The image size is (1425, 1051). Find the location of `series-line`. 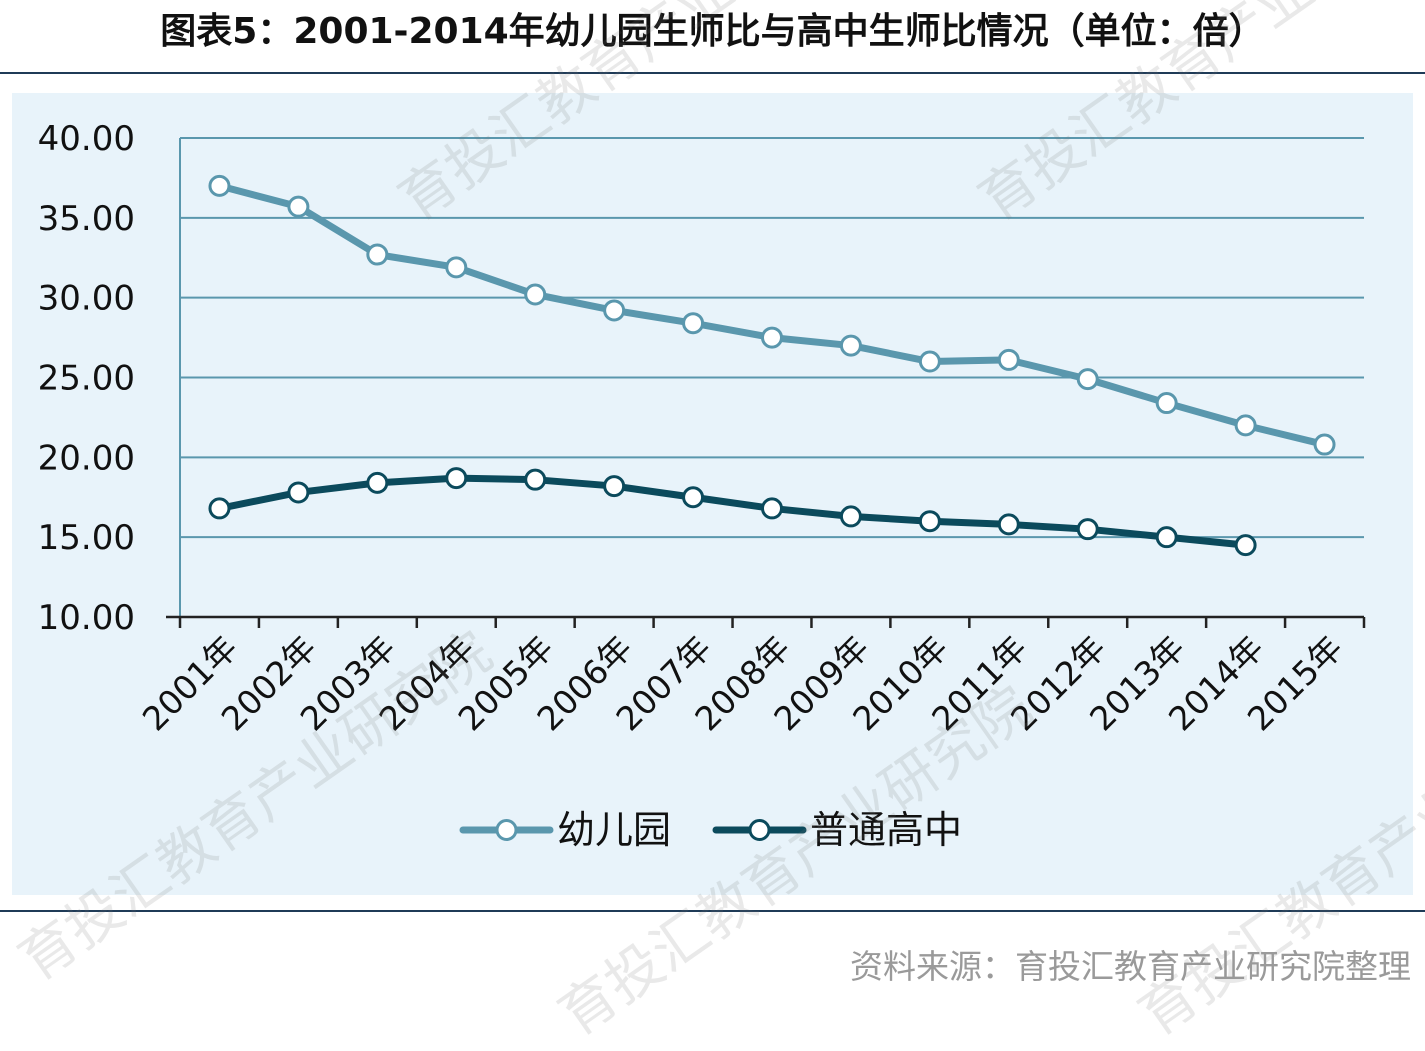

series-line is located at coordinates (732, 511).